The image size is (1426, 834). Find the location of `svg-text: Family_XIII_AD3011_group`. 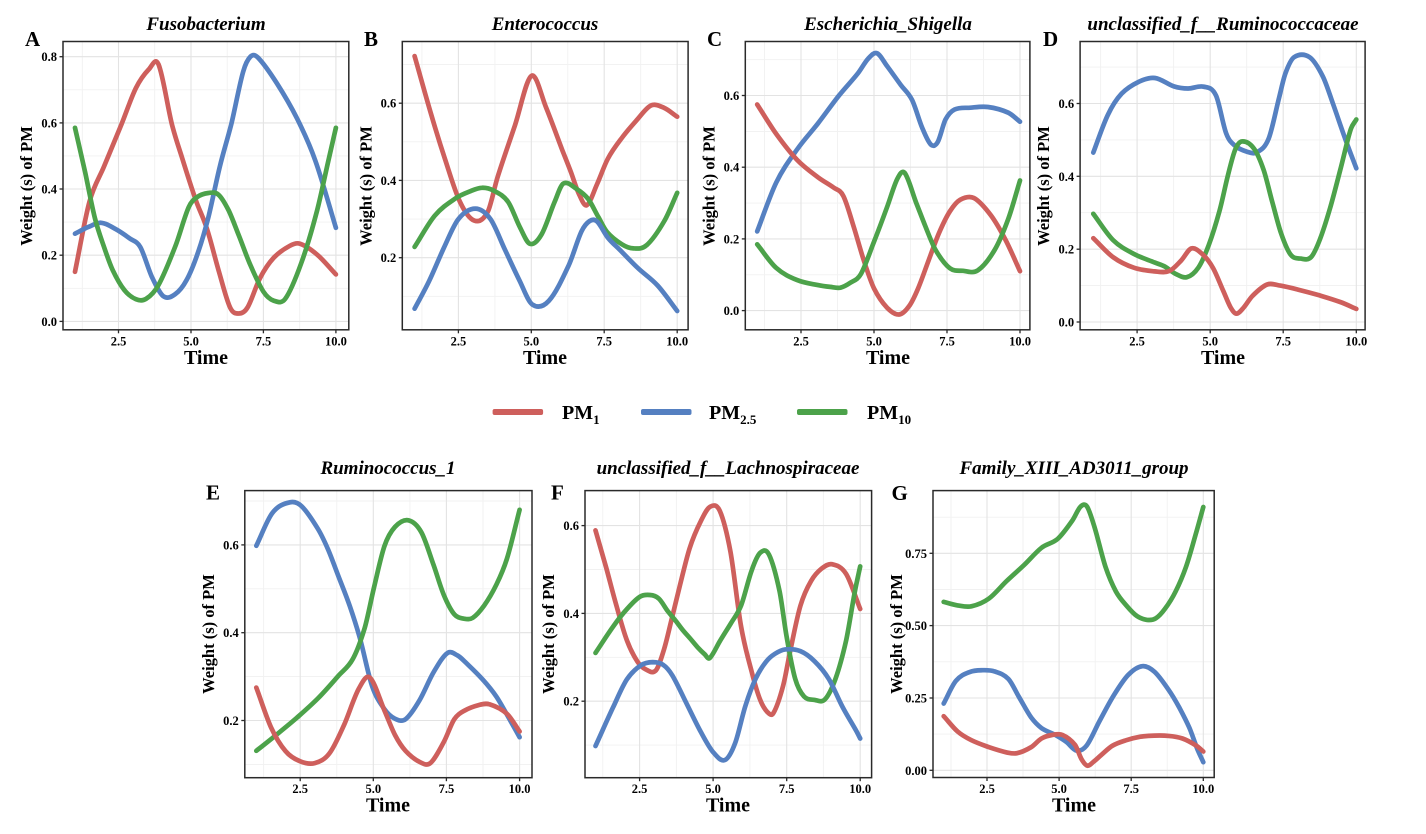

svg-text: Family_XIII_AD3011_group is located at coordinates (1073, 468).